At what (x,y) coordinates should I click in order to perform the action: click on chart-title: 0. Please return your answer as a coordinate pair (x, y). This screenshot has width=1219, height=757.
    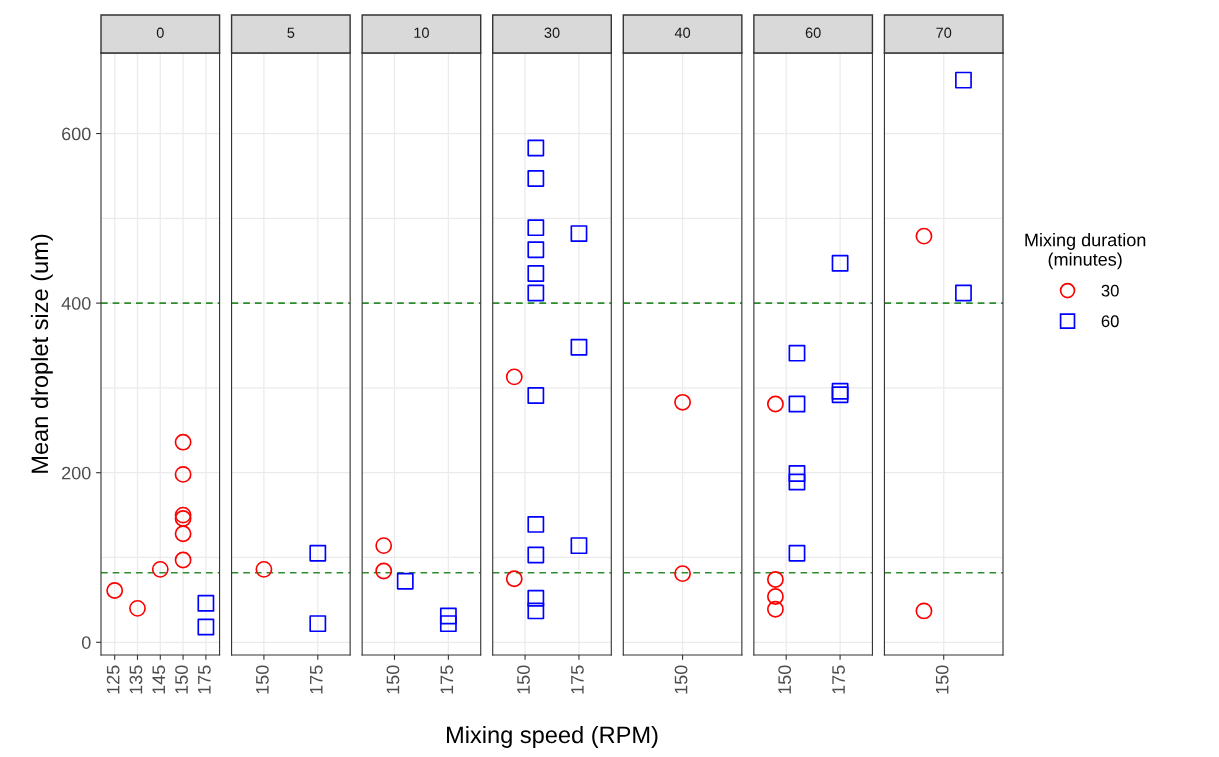
    Looking at the image, I should click on (160, 32).